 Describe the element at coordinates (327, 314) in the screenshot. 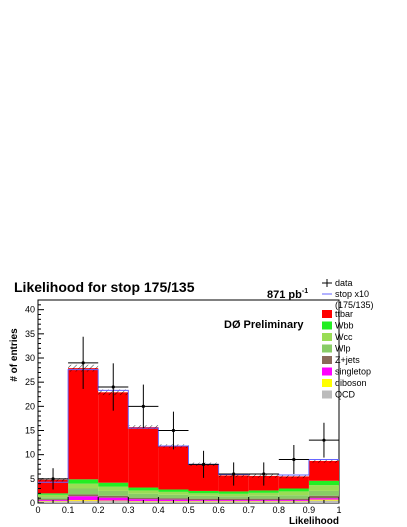

I see `legend-swatch-ttbar` at that location.